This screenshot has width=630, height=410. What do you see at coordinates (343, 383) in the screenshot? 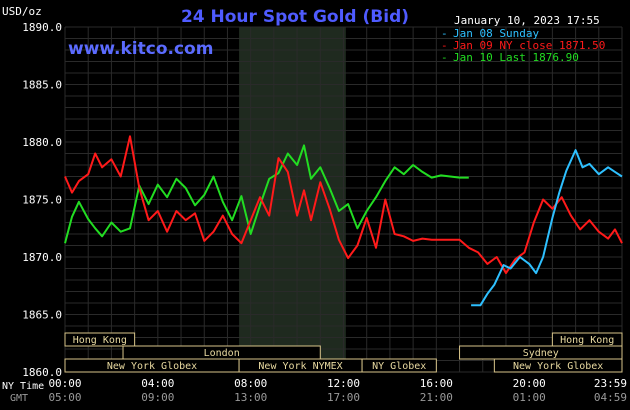
I see `x-tick-ny: 12:00` at bounding box center [343, 383].